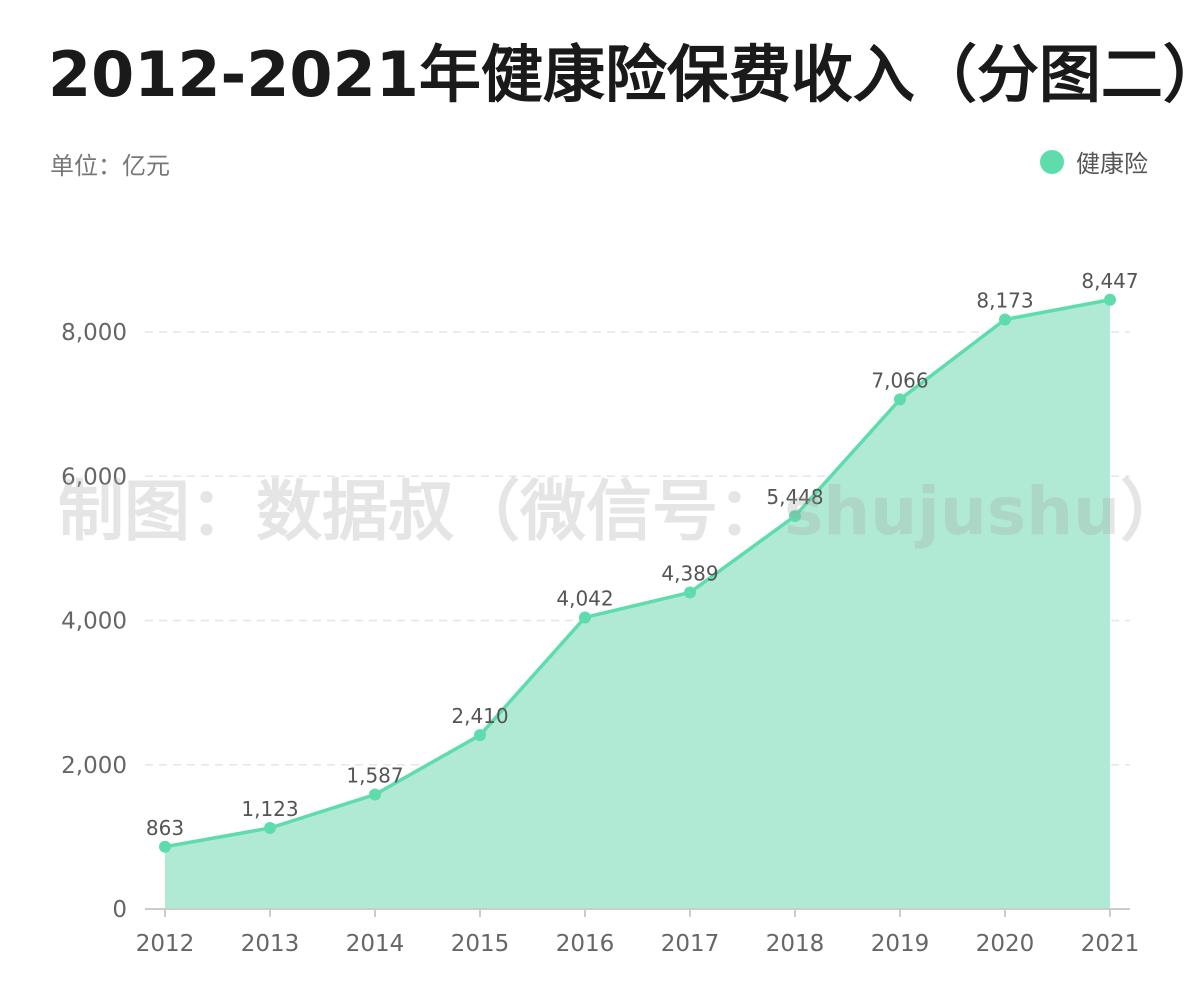 This screenshot has width=1200, height=1000. Describe the element at coordinates (270, 944) in the screenshot. I see `x-tick-label: 2013` at that location.